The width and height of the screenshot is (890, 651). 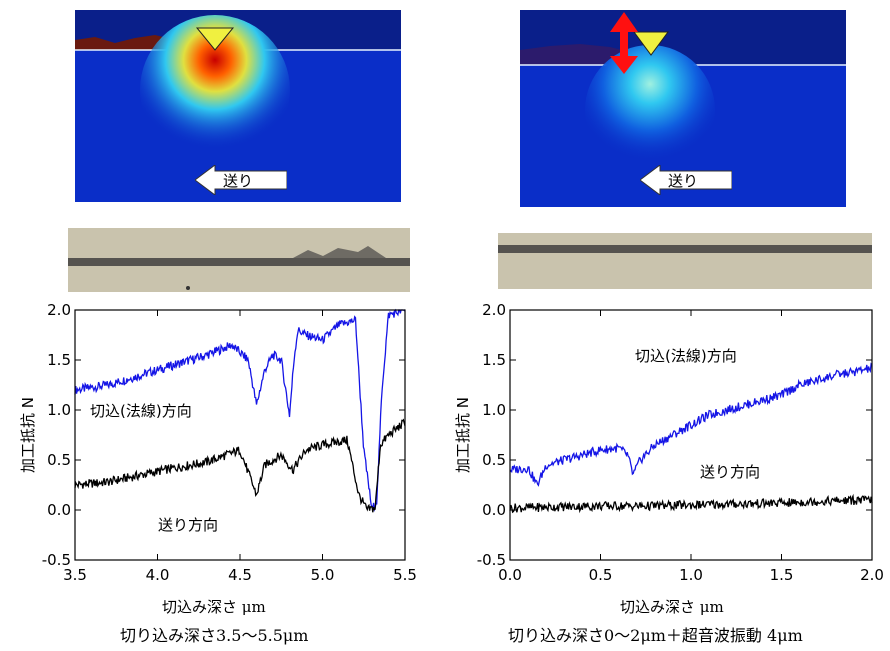 I want to click on x-tick-label: 0.5, so click(x=601, y=575).